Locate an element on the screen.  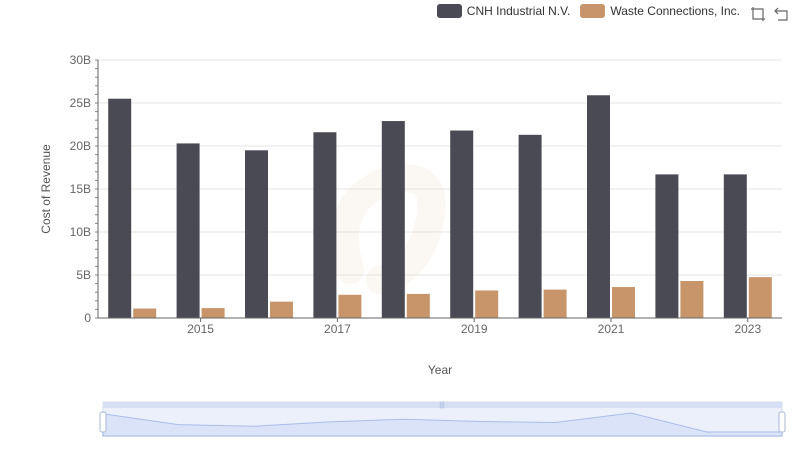
zoom-grip: ||| is located at coordinates (442, 405).